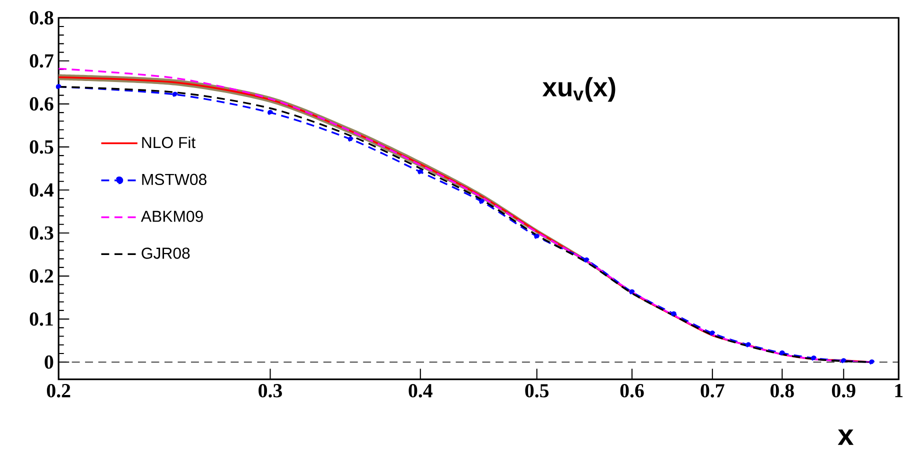 The image size is (908, 451). What do you see at coordinates (579, 89) in the screenshot?
I see `text: xu$_{v}$(x)` at bounding box center [579, 89].